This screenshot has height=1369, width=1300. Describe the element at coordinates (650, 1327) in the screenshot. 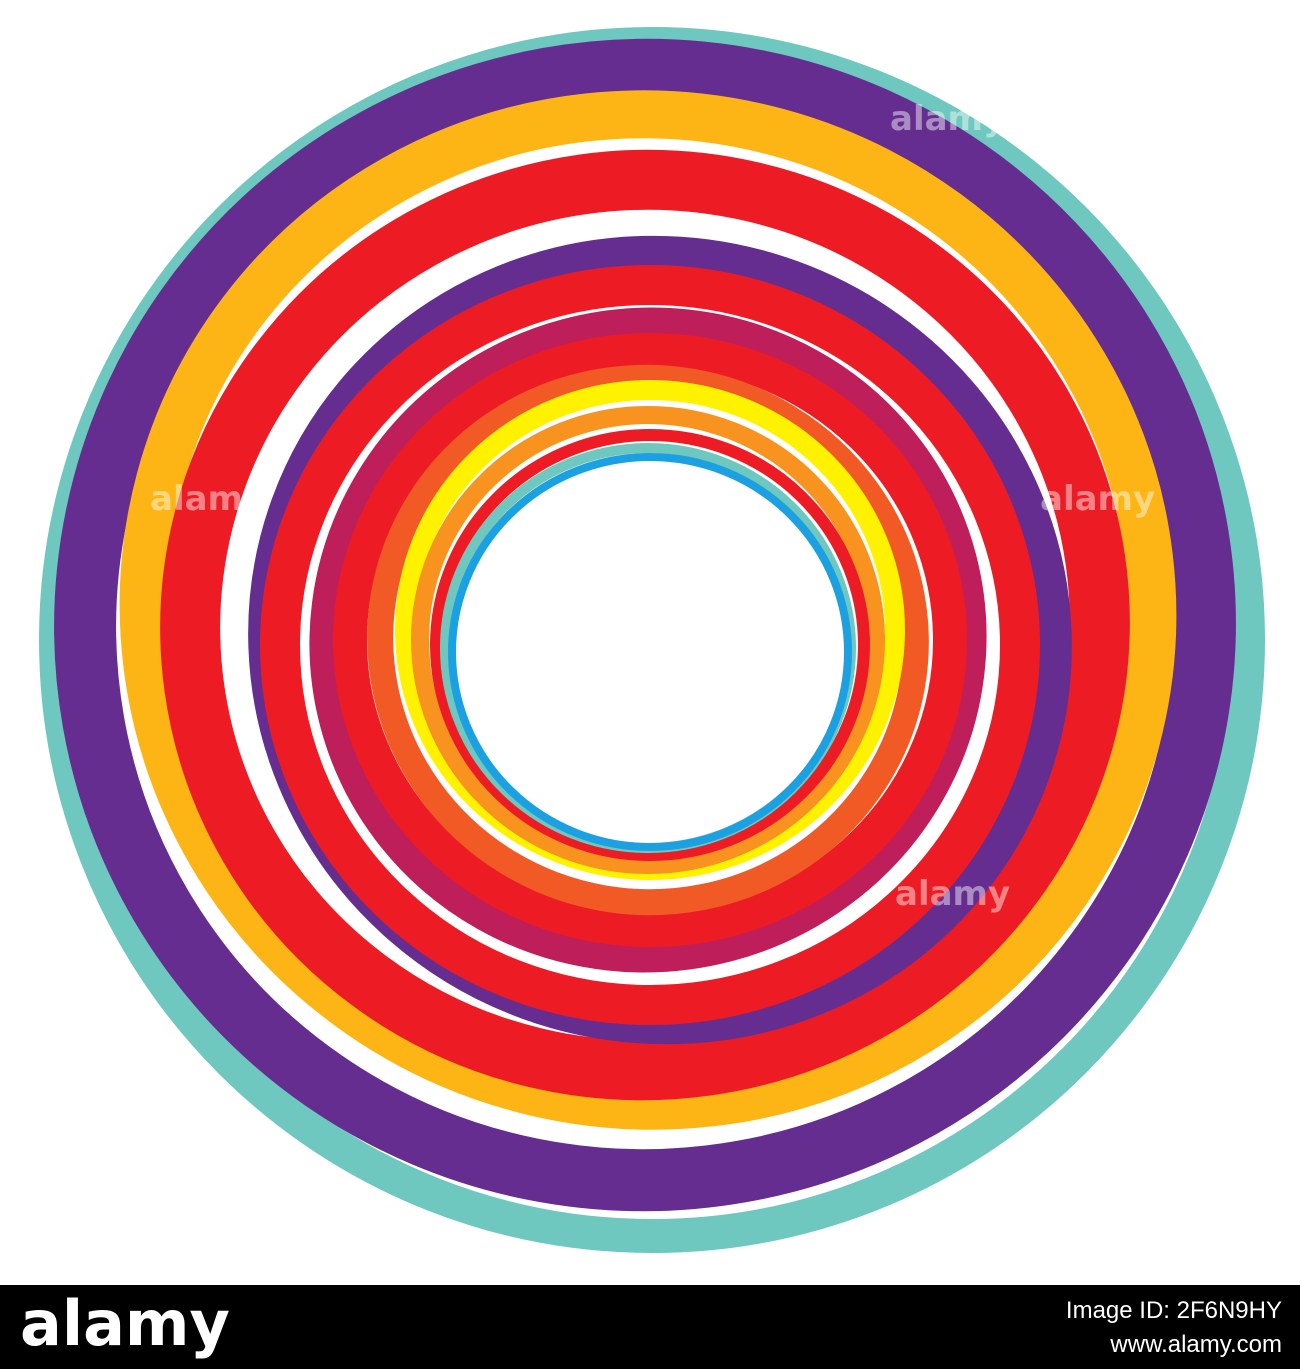

I see `footer-bar` at that location.